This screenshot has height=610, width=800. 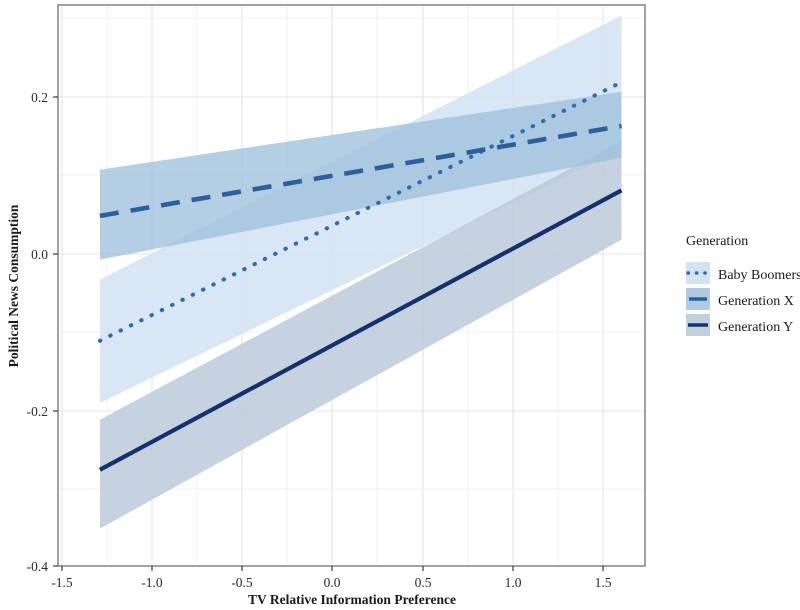 I want to click on x-tick-labels: -1.5 -1.0 -0.5 0.0 0.5 1.0 1.5, so click(x=331, y=582).